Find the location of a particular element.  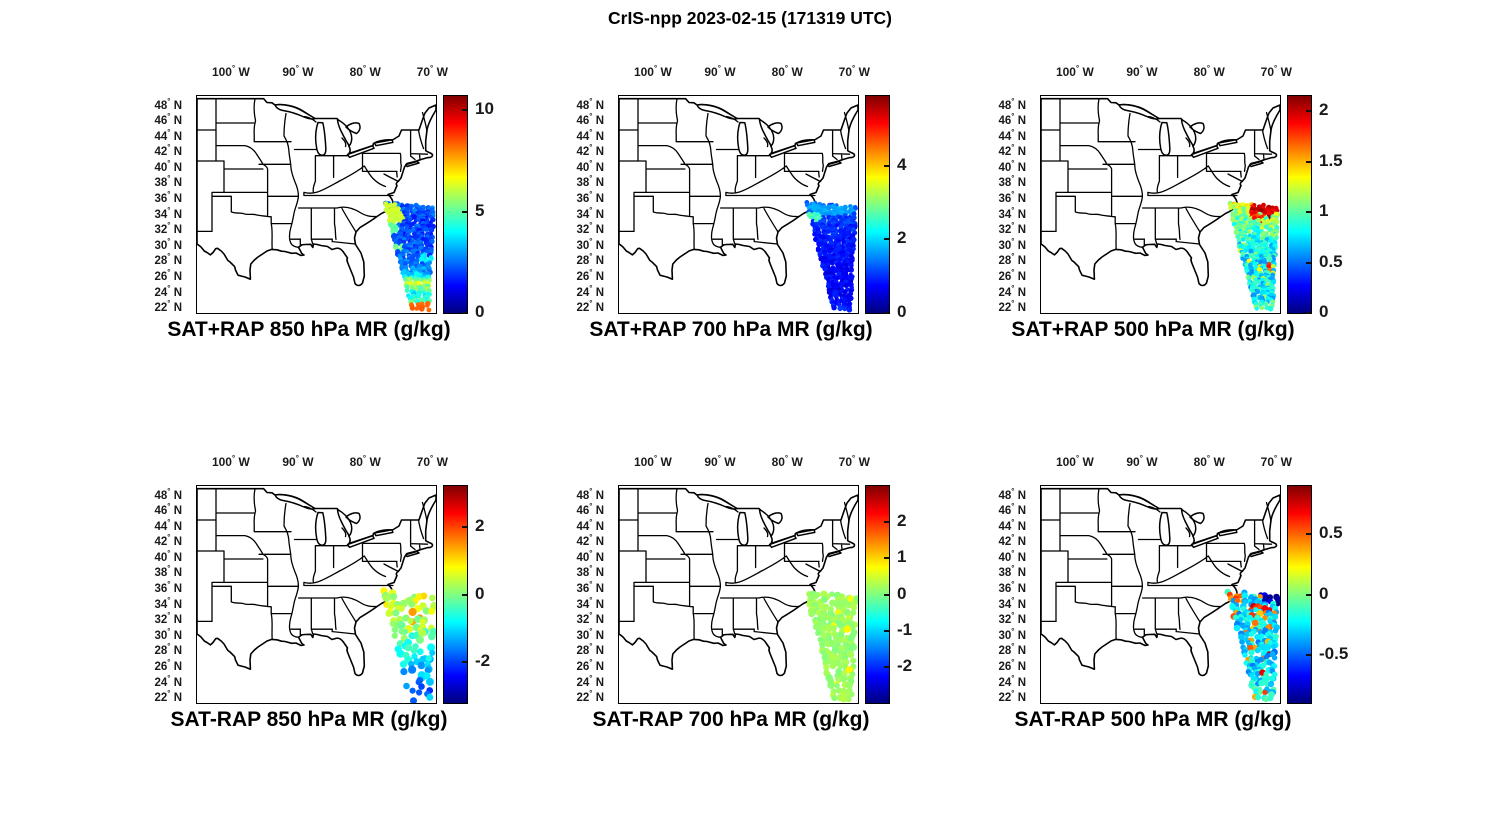

colorbar-labels: -2 0 2 is located at coordinates (503, 593).